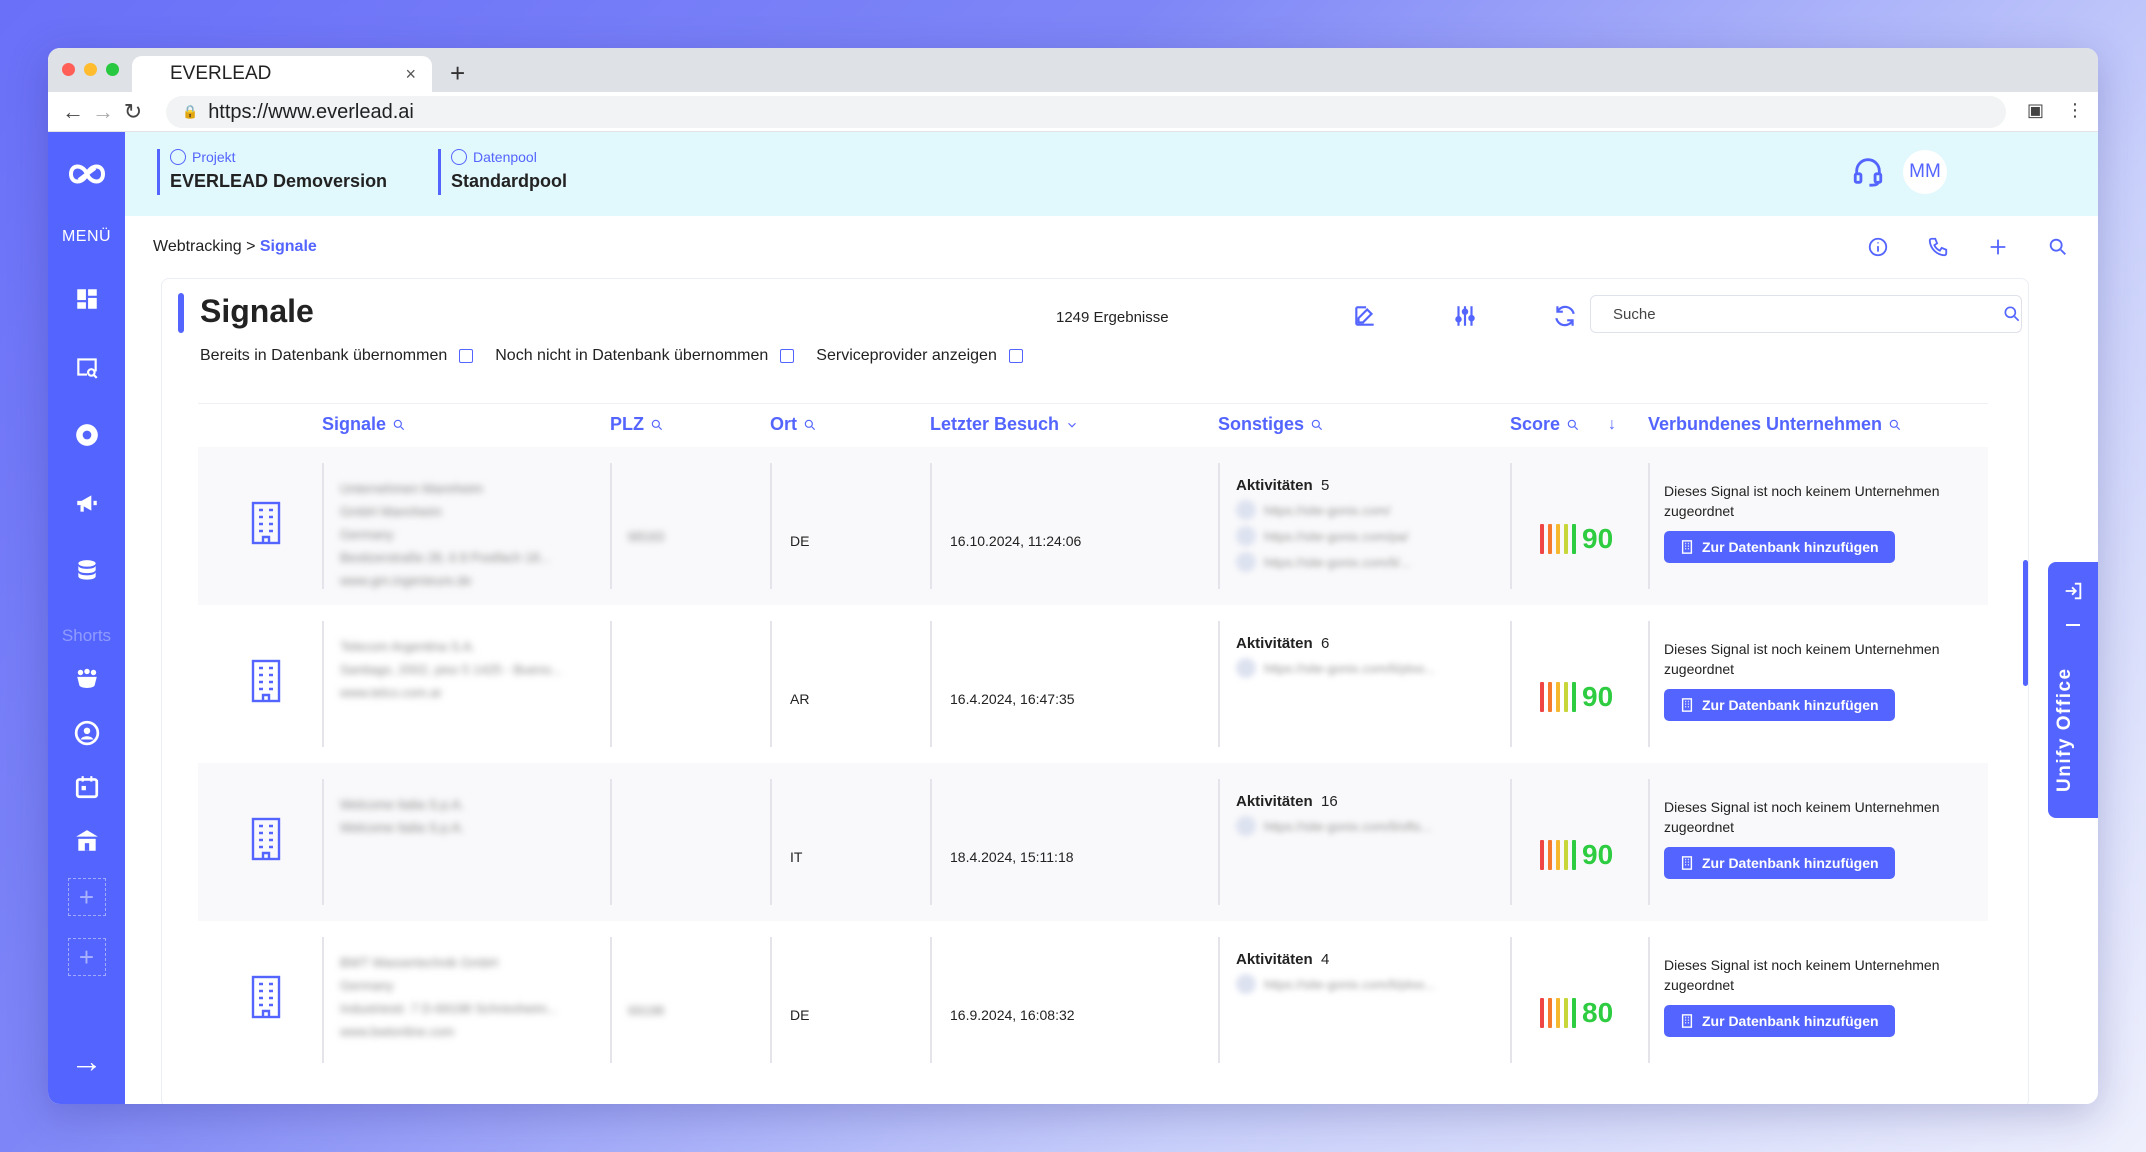 This screenshot has width=2146, height=1152. Describe the element at coordinates (1465, 316) in the screenshot. I see `filter-sliders-icon` at that location.